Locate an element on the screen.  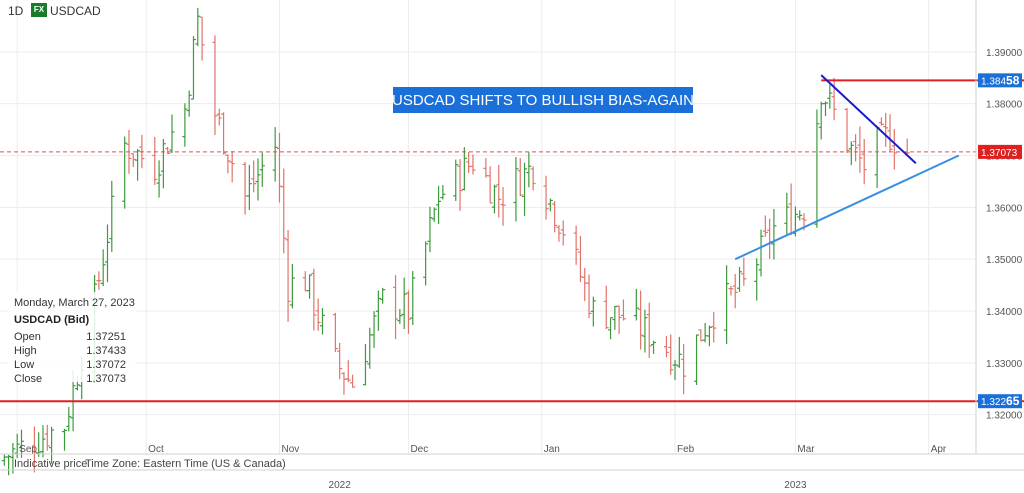
legend-label: Open is located at coordinates (27, 337).